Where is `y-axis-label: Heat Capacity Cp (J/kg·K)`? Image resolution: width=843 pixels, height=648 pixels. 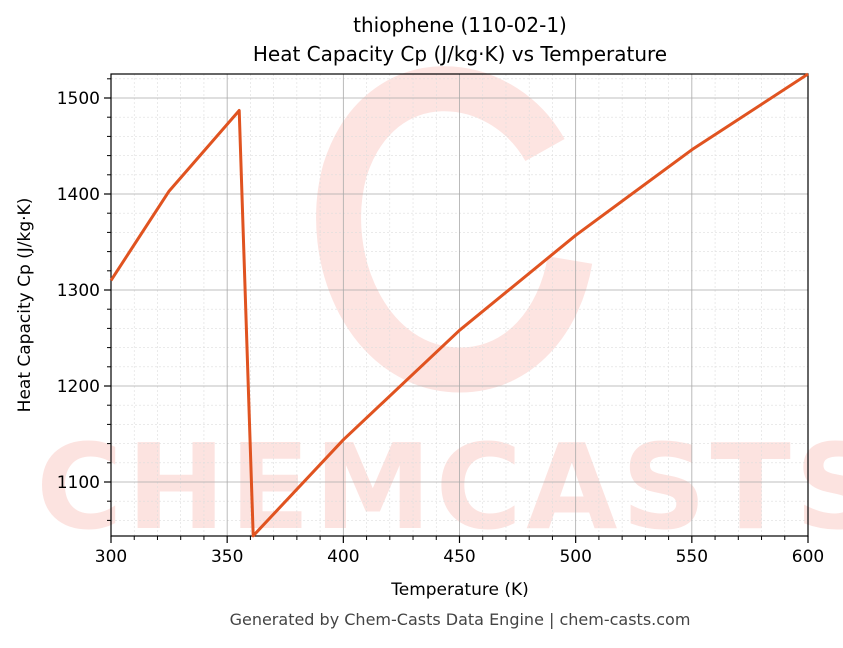 y-axis-label: Heat Capacity Cp (J/kg·K) is located at coordinates (25, 305).